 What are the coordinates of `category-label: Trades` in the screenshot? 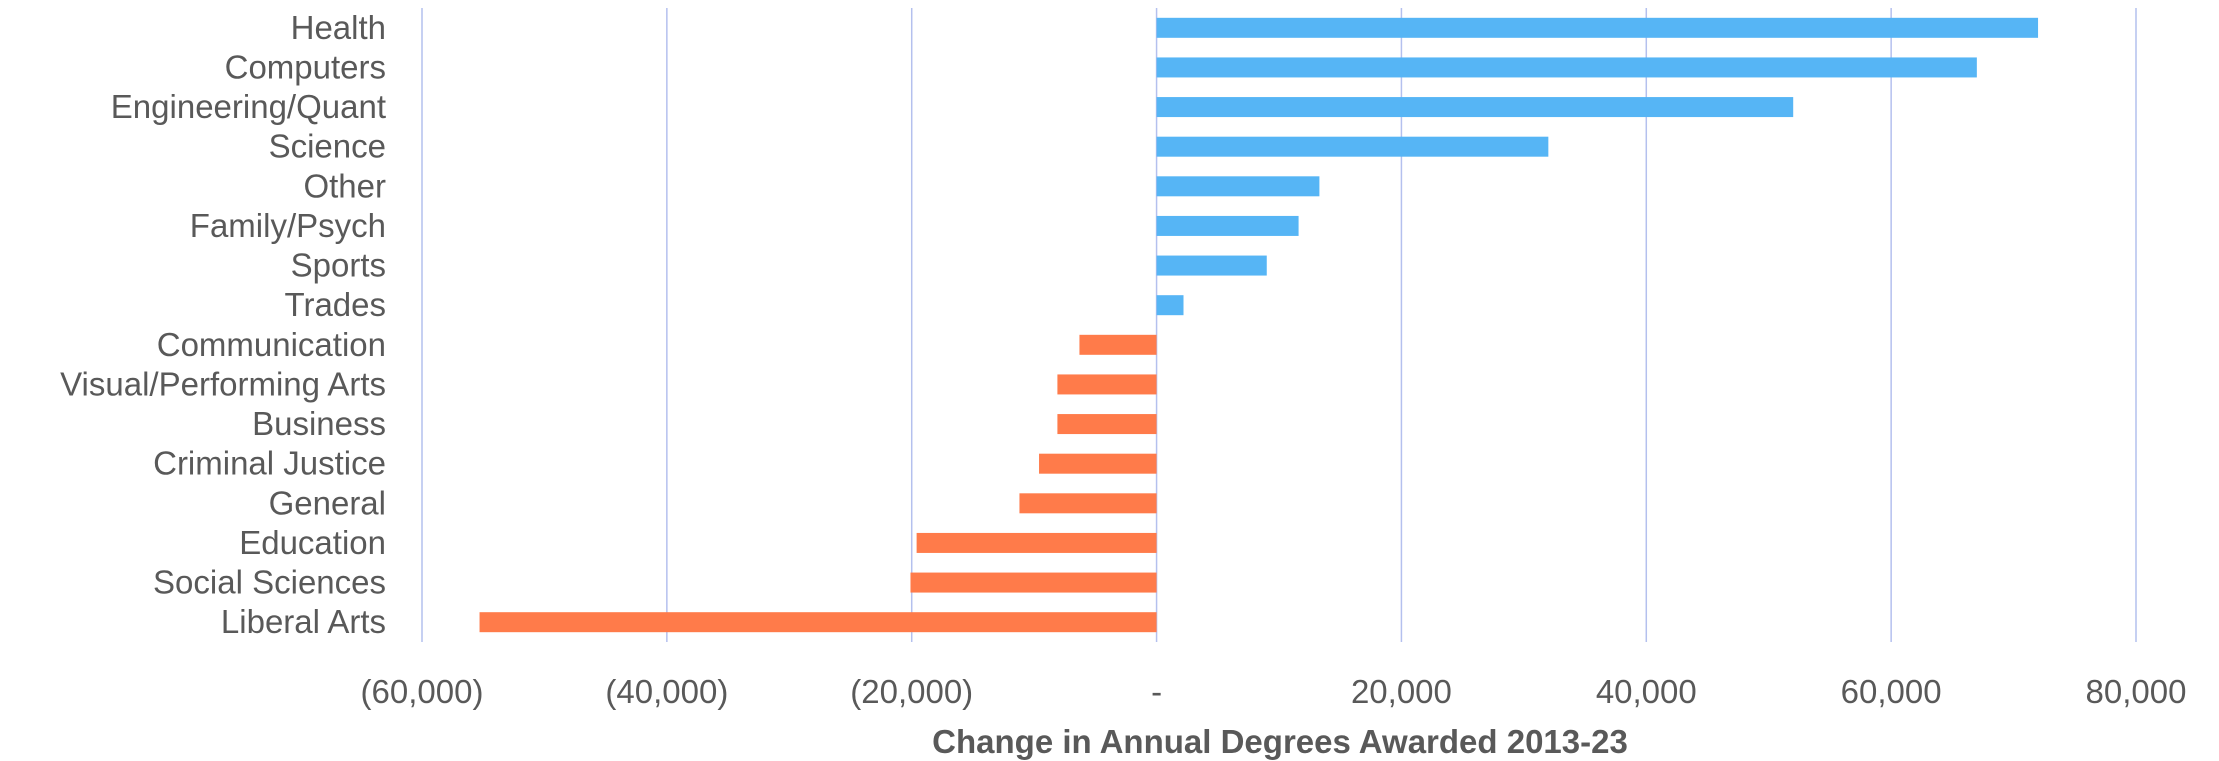 It's located at (335, 304).